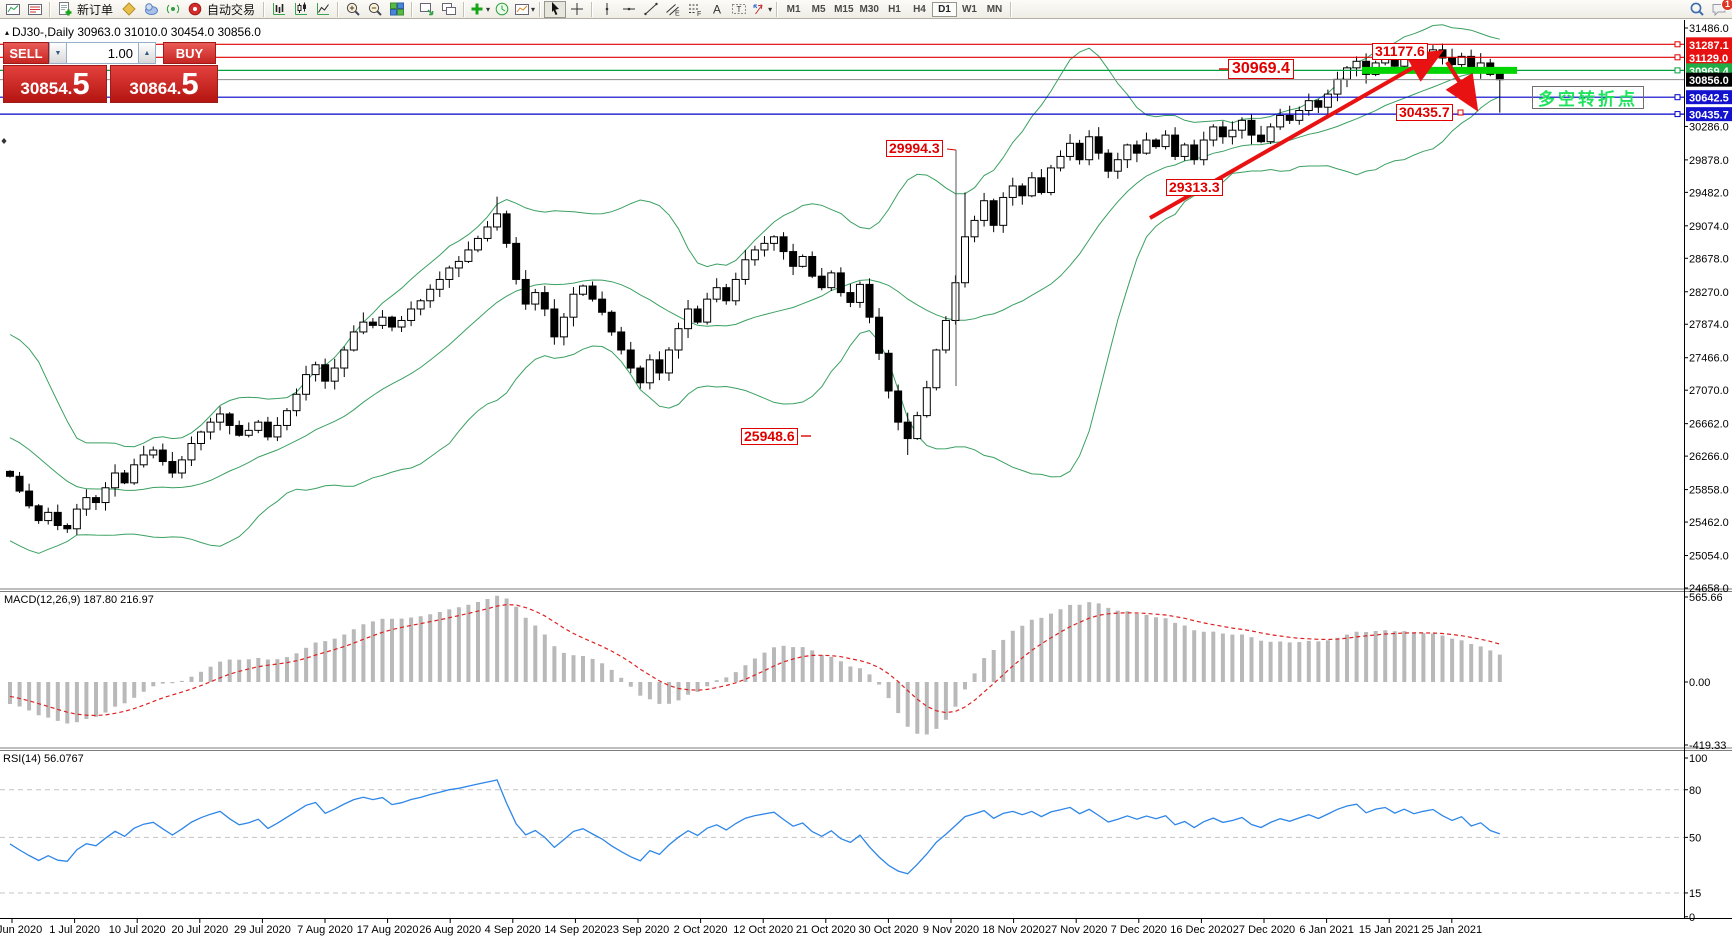 The width and height of the screenshot is (1732, 941). I want to click on date-tick-label: 30 Oct 2020, so click(888, 930).